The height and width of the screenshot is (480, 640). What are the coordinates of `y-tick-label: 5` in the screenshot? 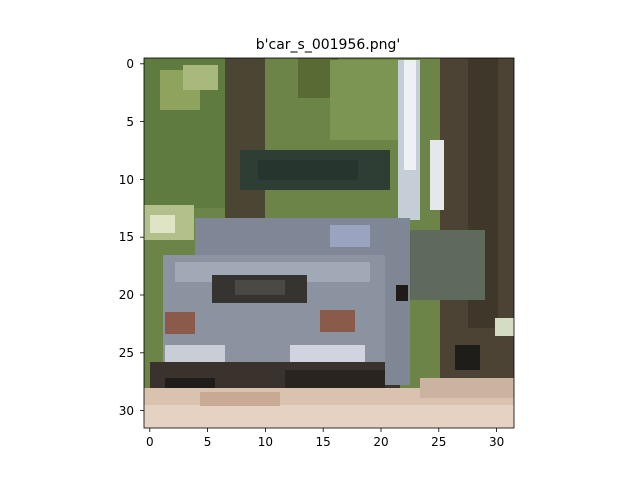 It's located at (130, 122).